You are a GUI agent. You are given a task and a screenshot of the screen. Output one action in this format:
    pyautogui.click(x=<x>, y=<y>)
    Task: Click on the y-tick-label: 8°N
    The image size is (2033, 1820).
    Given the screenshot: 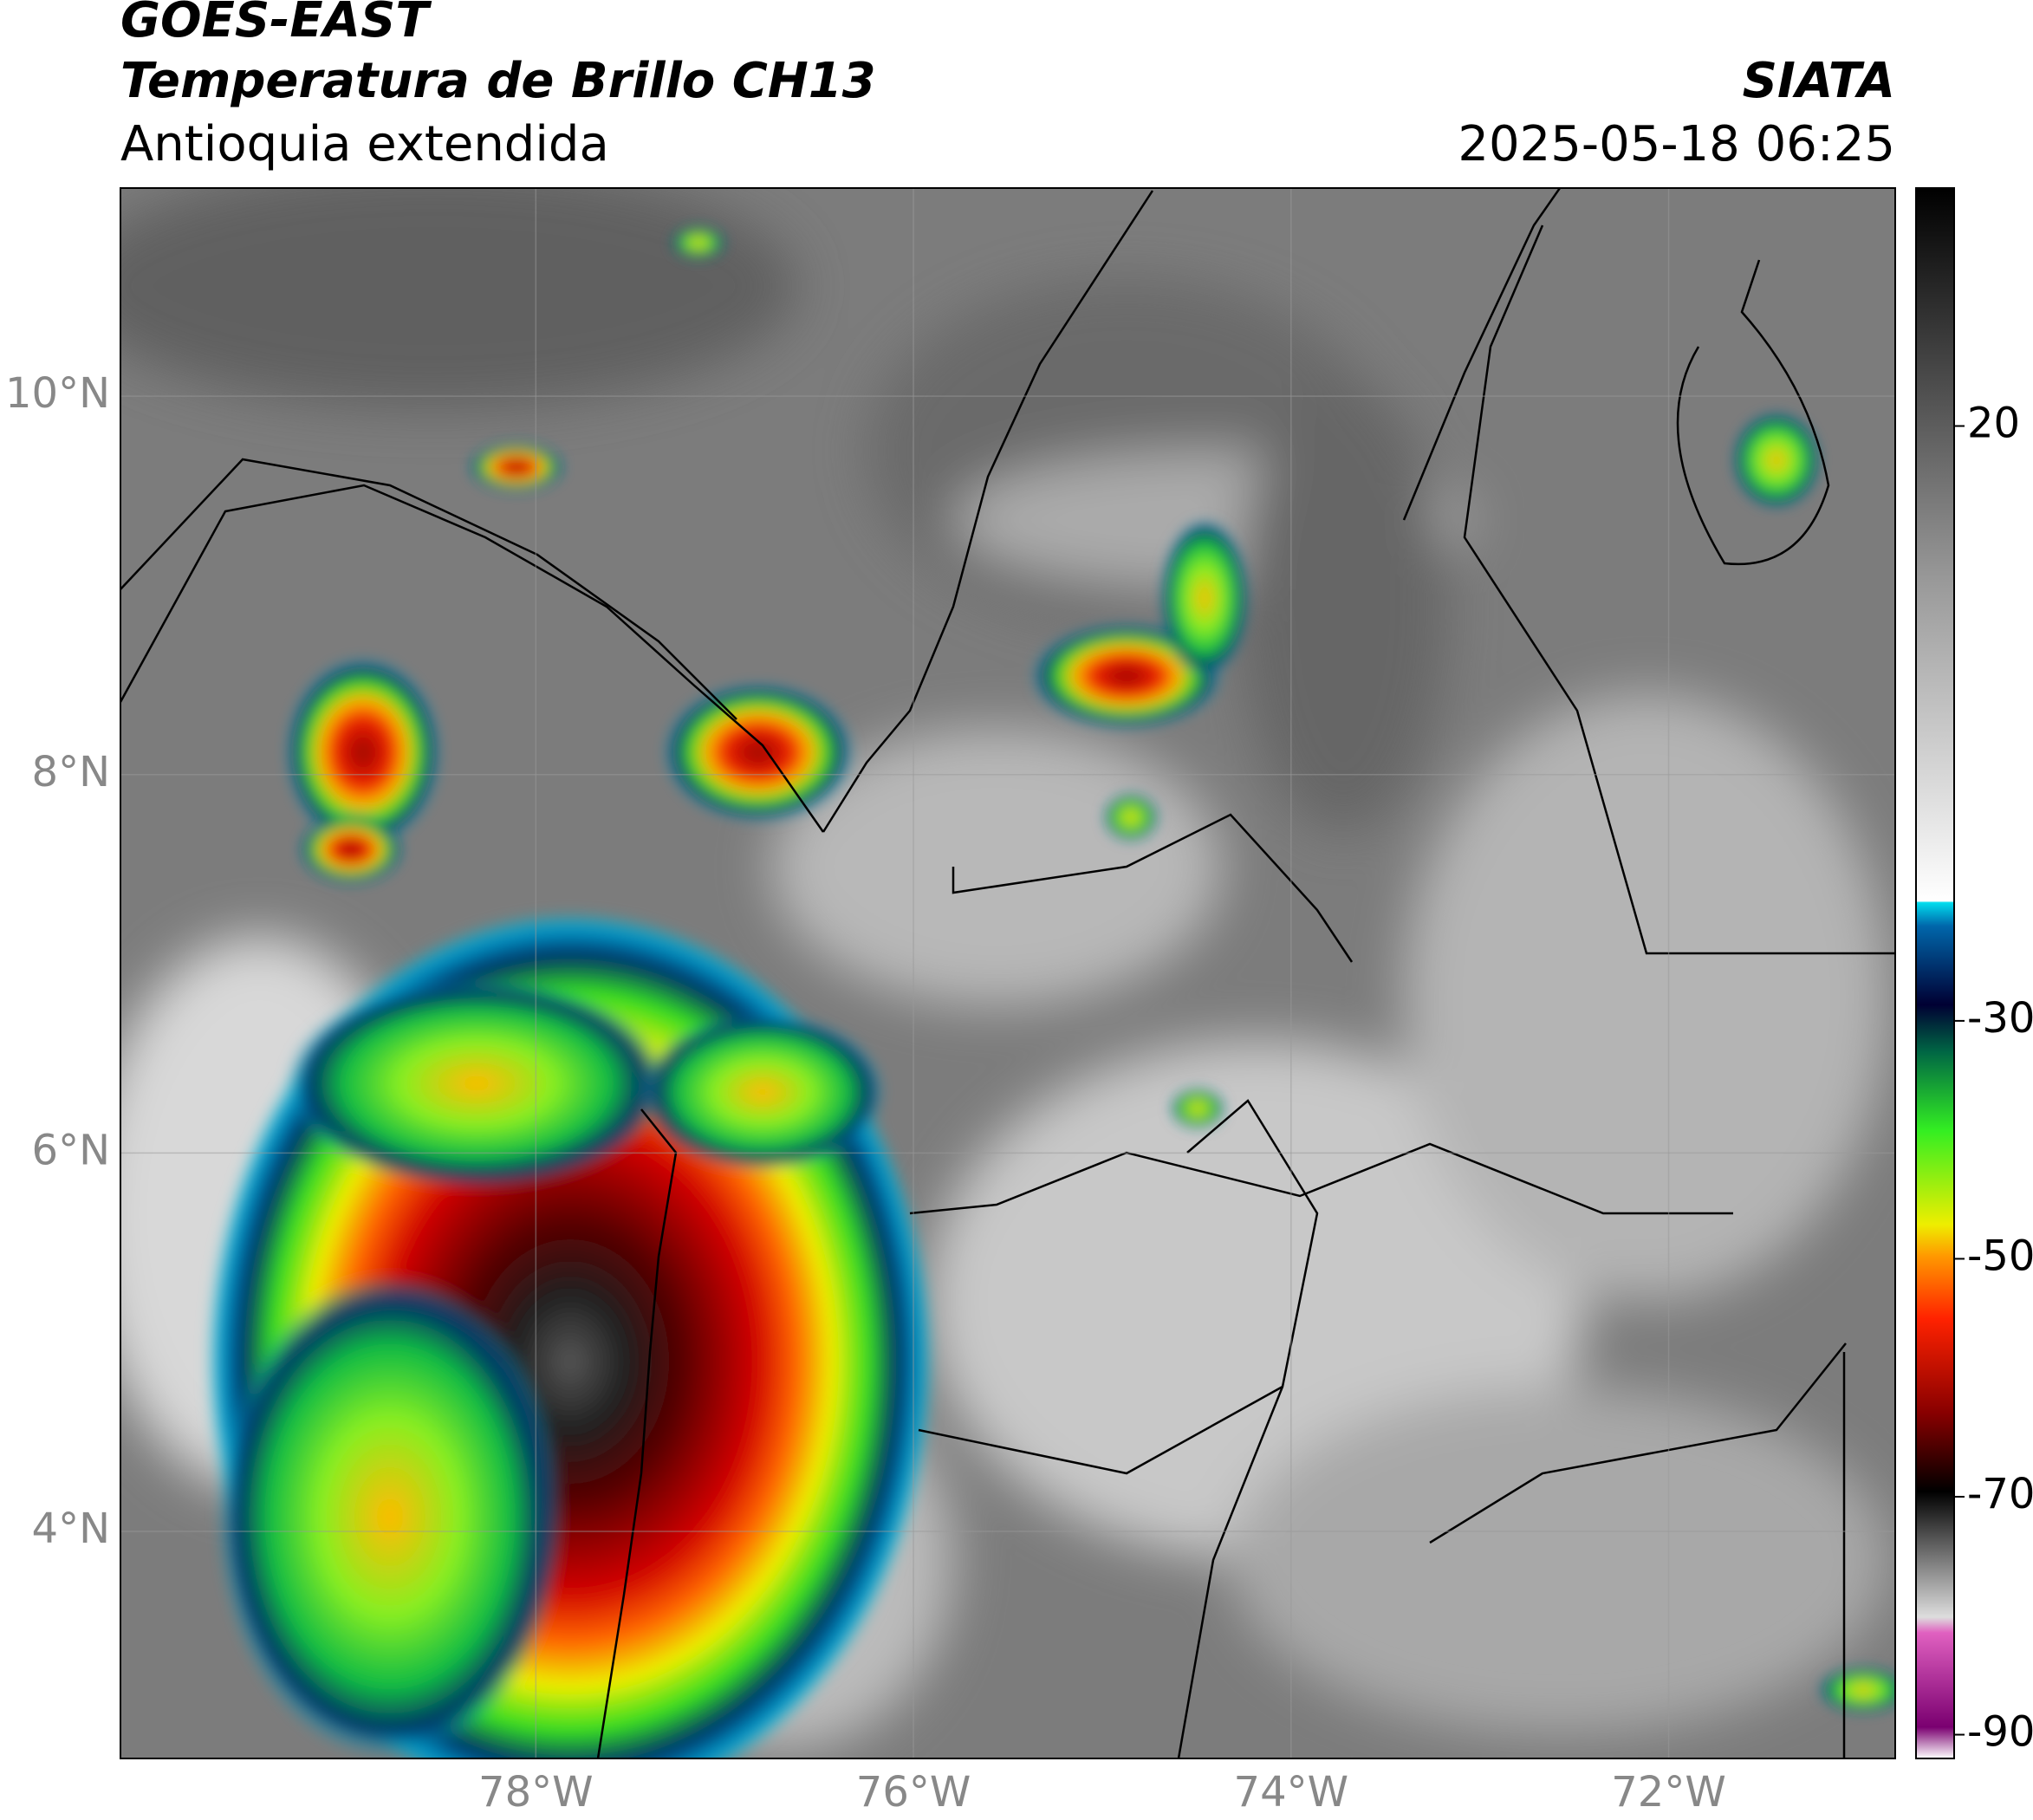 What is the action you would take?
    pyautogui.click(x=71, y=772)
    